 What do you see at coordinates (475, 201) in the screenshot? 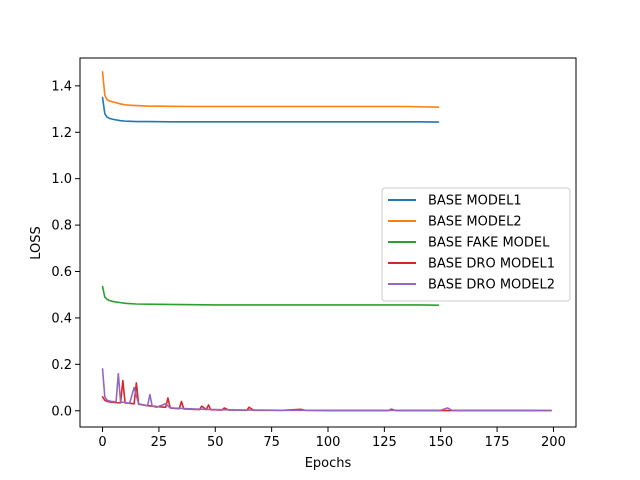
I see `legend-label: BASE MODEL1` at bounding box center [475, 201].